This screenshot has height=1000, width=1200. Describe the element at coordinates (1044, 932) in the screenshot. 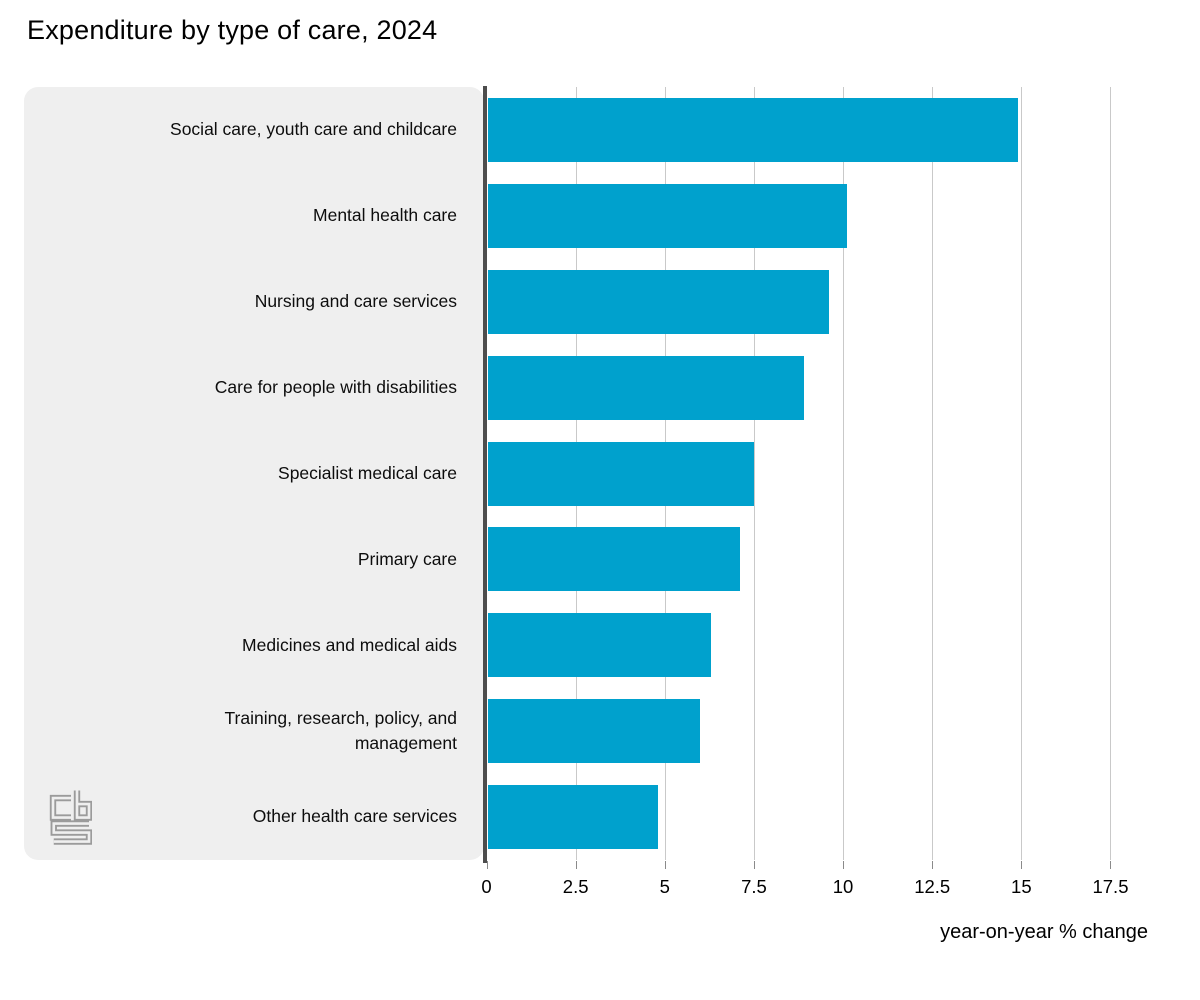

I see `x-axis-title: year-on-year % change` at that location.